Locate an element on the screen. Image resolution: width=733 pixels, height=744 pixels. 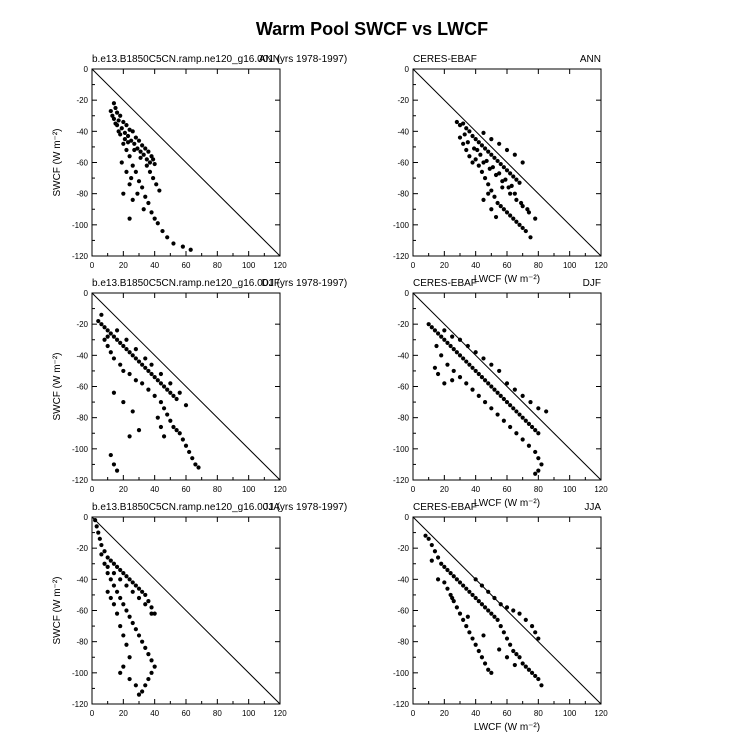
x-tick-label: 120 is located at coordinates (280, 265).